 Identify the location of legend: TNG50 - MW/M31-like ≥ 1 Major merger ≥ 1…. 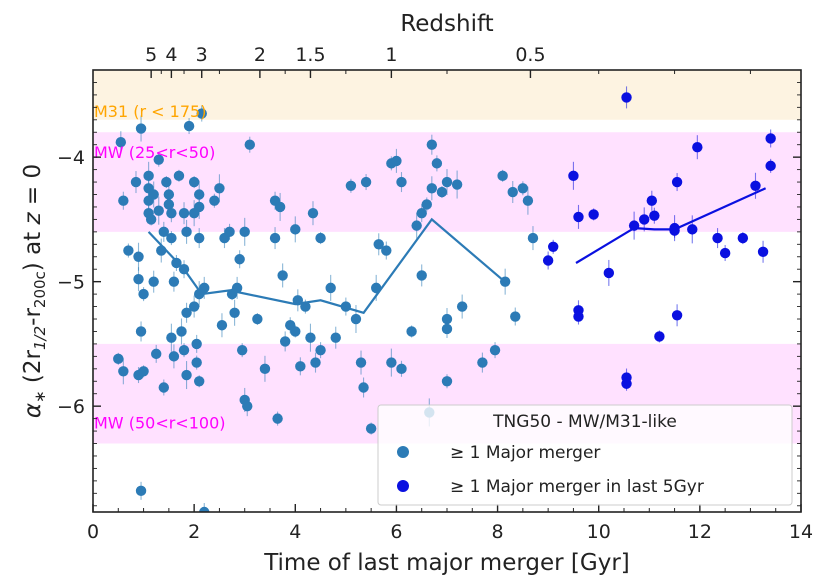
(585, 455).